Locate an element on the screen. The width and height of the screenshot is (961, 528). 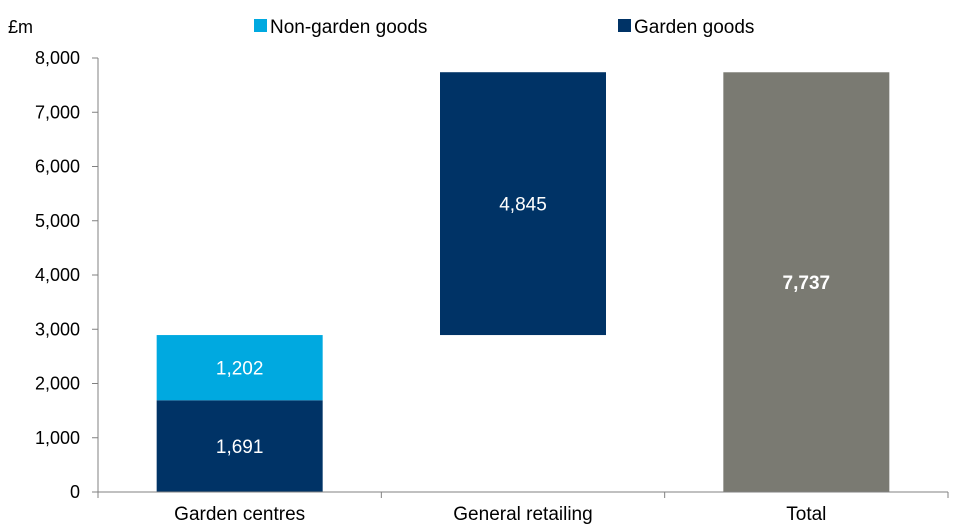
y-tick-label: 0 is located at coordinates (75, 492).